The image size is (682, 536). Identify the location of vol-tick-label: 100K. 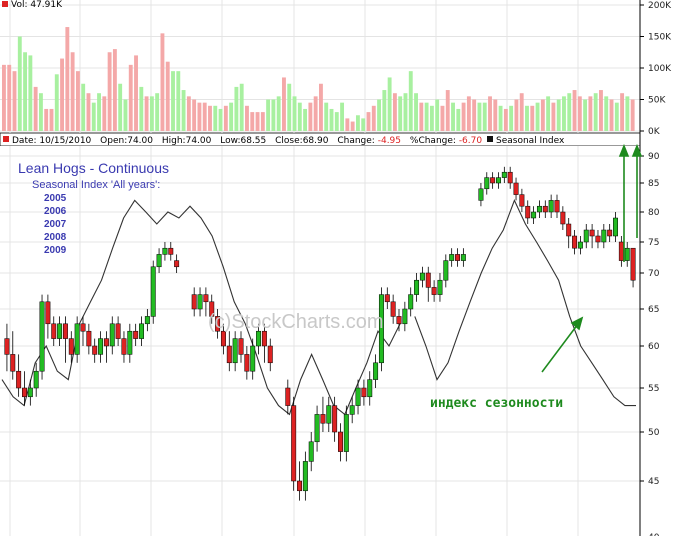
(660, 69).